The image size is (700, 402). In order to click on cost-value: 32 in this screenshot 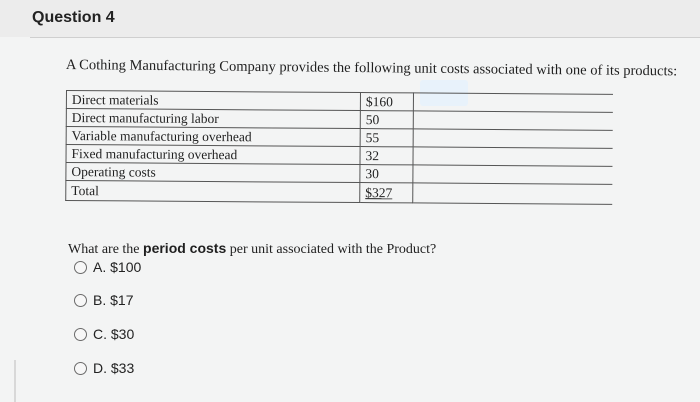, I will do `click(386, 155)`.